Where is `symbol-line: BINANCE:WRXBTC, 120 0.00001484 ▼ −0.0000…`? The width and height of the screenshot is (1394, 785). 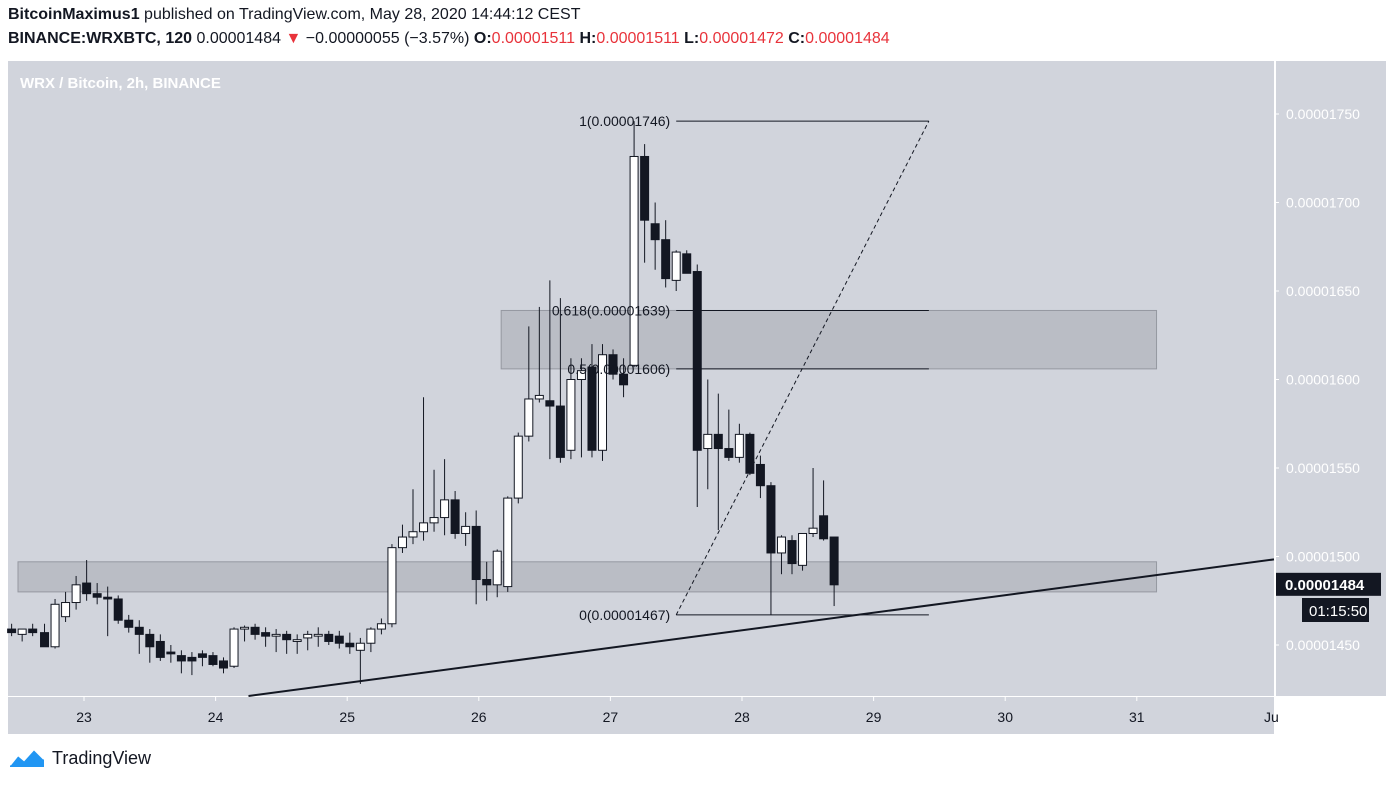 symbol-line: BINANCE:WRXBTC, 120 0.00001484 ▼ −0.0000… is located at coordinates (449, 39).